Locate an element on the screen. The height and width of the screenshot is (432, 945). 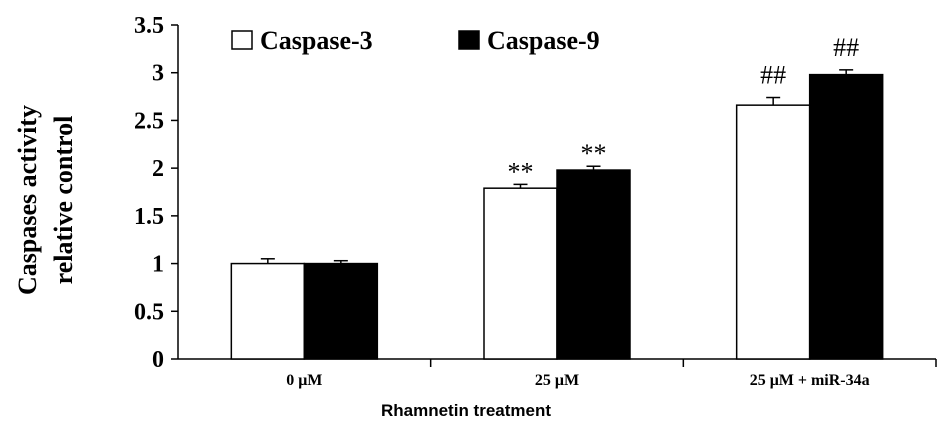
y-tick-label: 2 is located at coordinates (158, 169).